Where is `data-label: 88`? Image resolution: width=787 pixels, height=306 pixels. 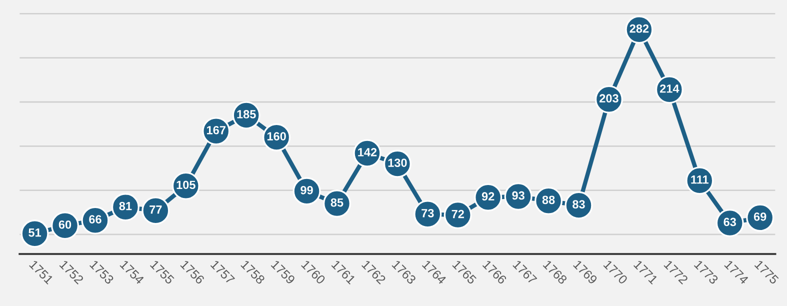
data-label: 88 is located at coordinates (548, 200).